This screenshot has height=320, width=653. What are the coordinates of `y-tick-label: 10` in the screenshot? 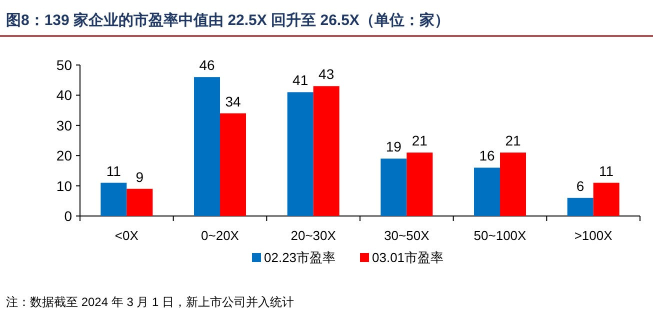 It's located at (64, 186).